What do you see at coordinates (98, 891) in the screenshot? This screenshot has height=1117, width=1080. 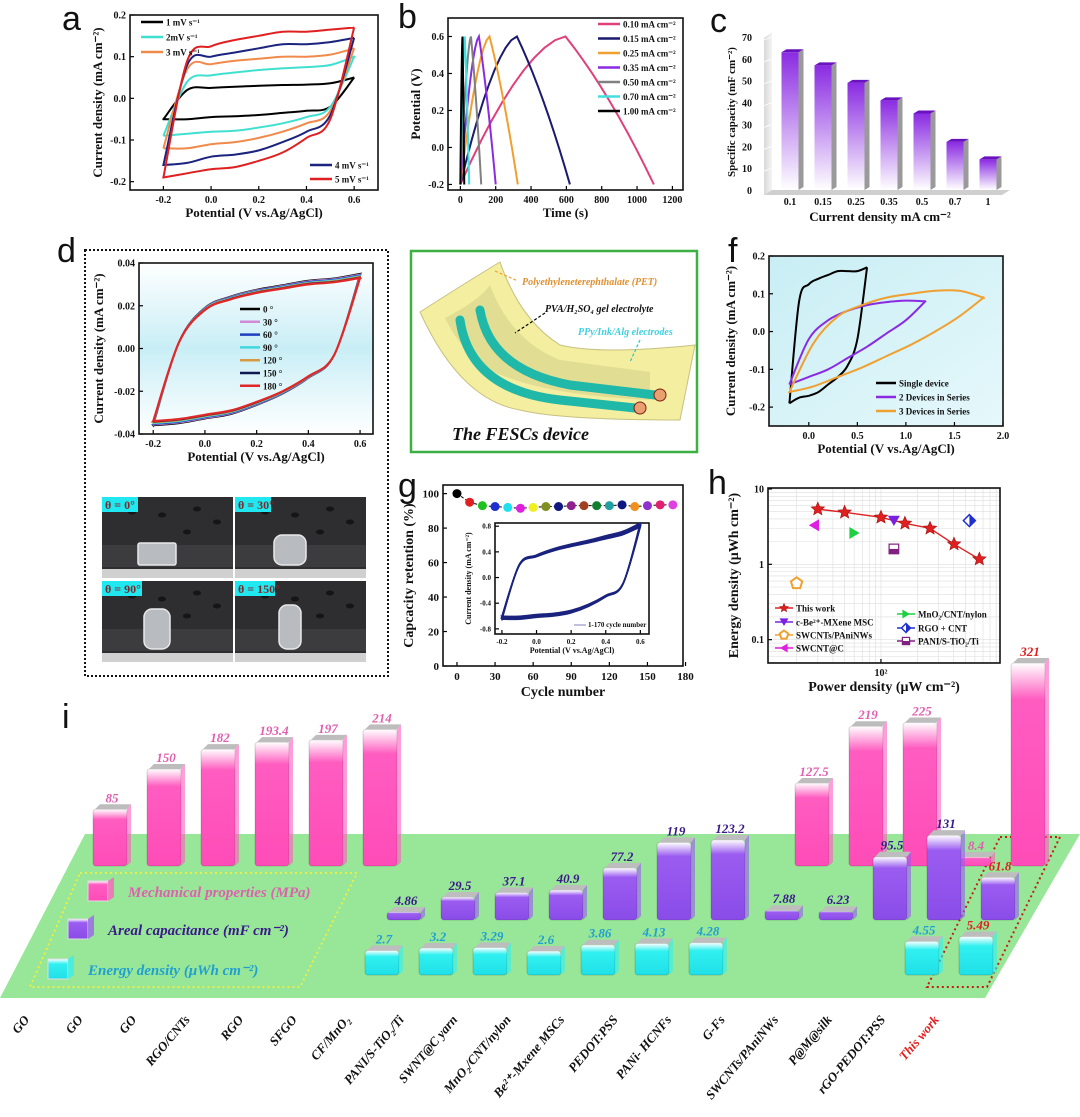 I see `legend-cube` at bounding box center [98, 891].